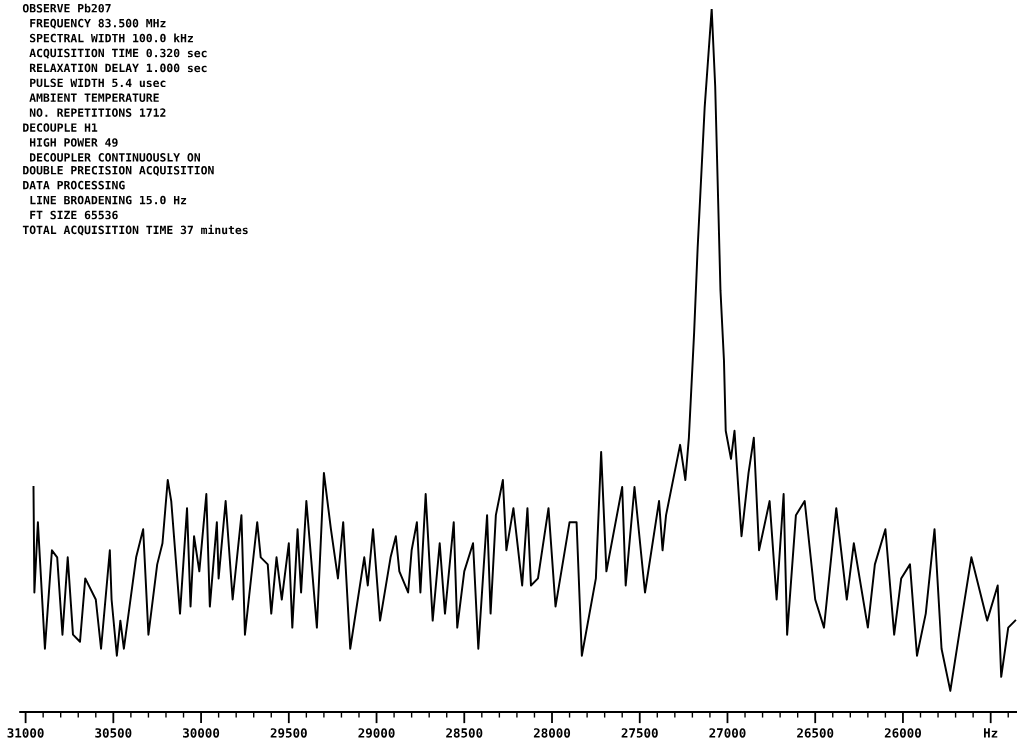 The image size is (1017, 744). What do you see at coordinates (552, 733) in the screenshot?
I see `x-tick-label: 28000` at bounding box center [552, 733].